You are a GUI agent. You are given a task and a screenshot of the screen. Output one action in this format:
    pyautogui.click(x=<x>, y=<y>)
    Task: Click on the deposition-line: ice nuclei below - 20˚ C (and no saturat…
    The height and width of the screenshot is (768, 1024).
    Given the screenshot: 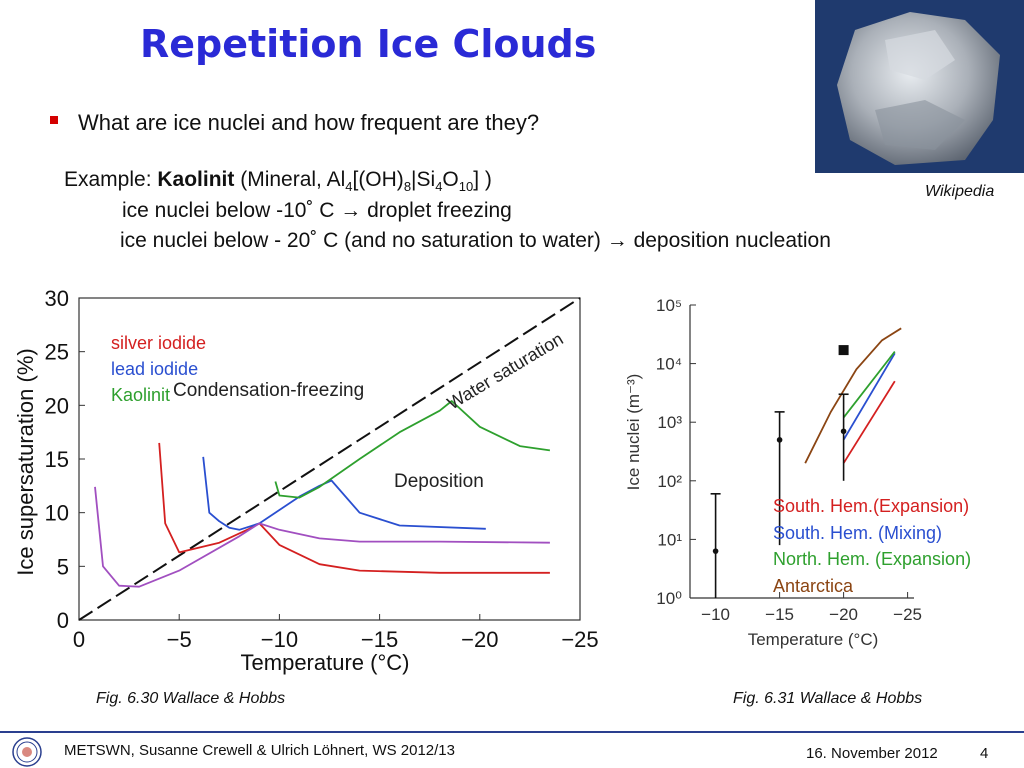 What is the action you would take?
    pyautogui.click(x=475, y=240)
    